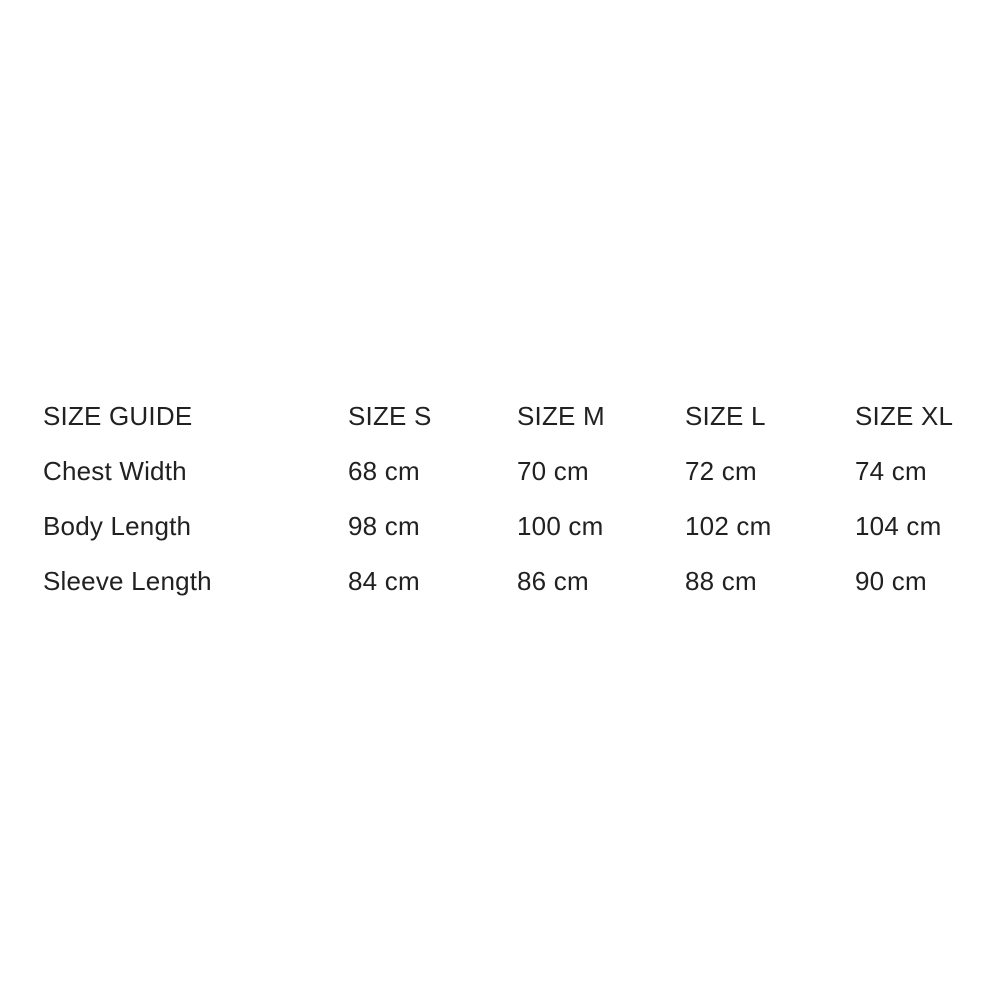  Describe the element at coordinates (721, 580) in the screenshot. I see `cell-sleeve-length-l: 88 cm` at that location.